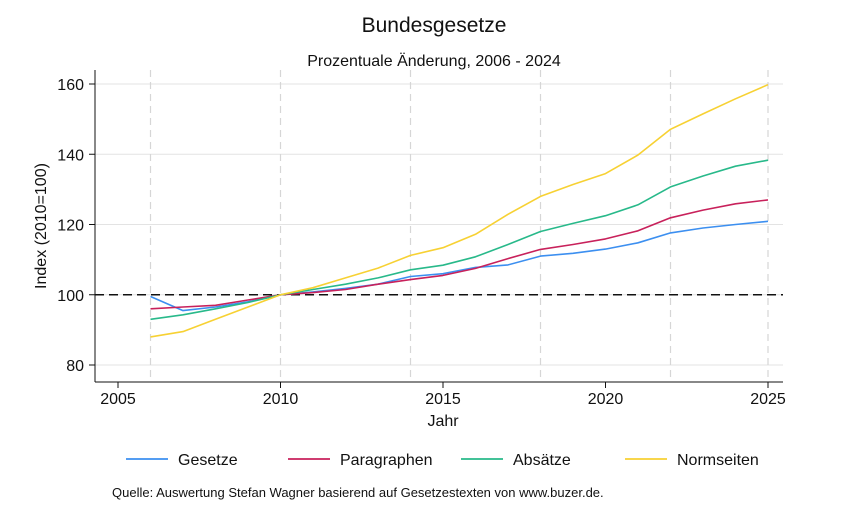 This screenshot has width=862, height=523. Describe the element at coordinates (208, 460) in the screenshot. I see `legend-label-gesetze: Gesetze` at that location.